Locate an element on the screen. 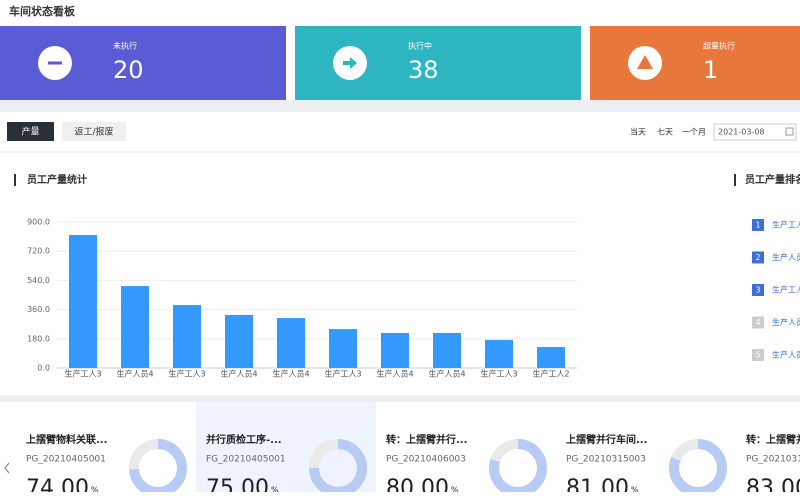  calendar-icon is located at coordinates (789, 131).